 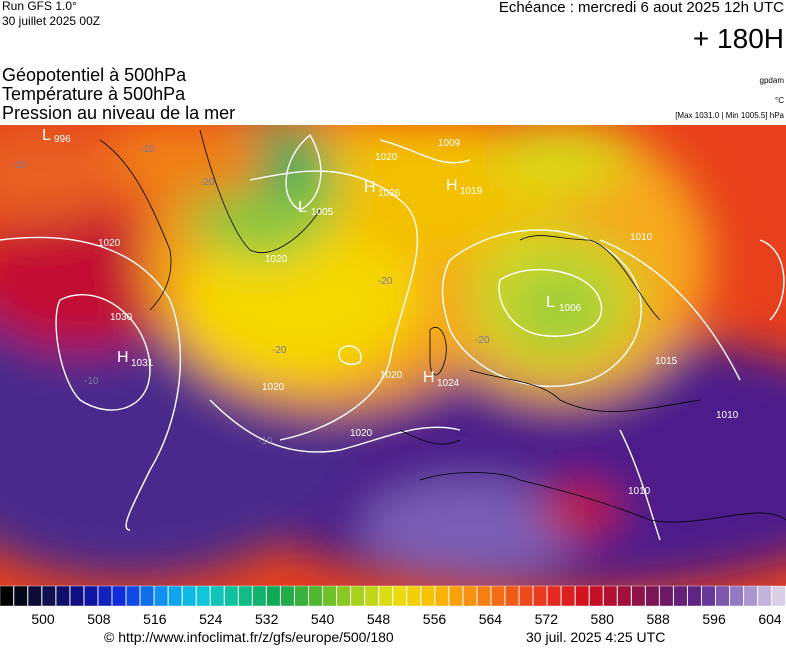 What do you see at coordinates (99, 619) in the screenshot?
I see `colorbar-tick-label: 508` at bounding box center [99, 619].